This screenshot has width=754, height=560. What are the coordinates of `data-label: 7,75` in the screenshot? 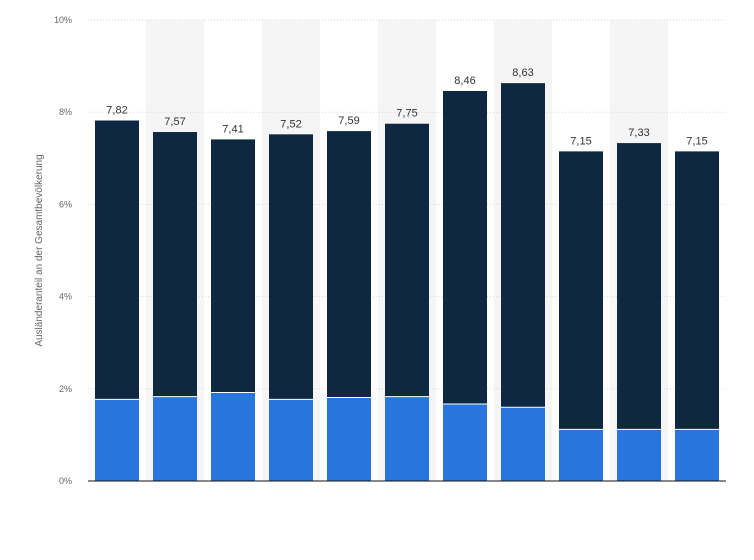 It's located at (406, 114).